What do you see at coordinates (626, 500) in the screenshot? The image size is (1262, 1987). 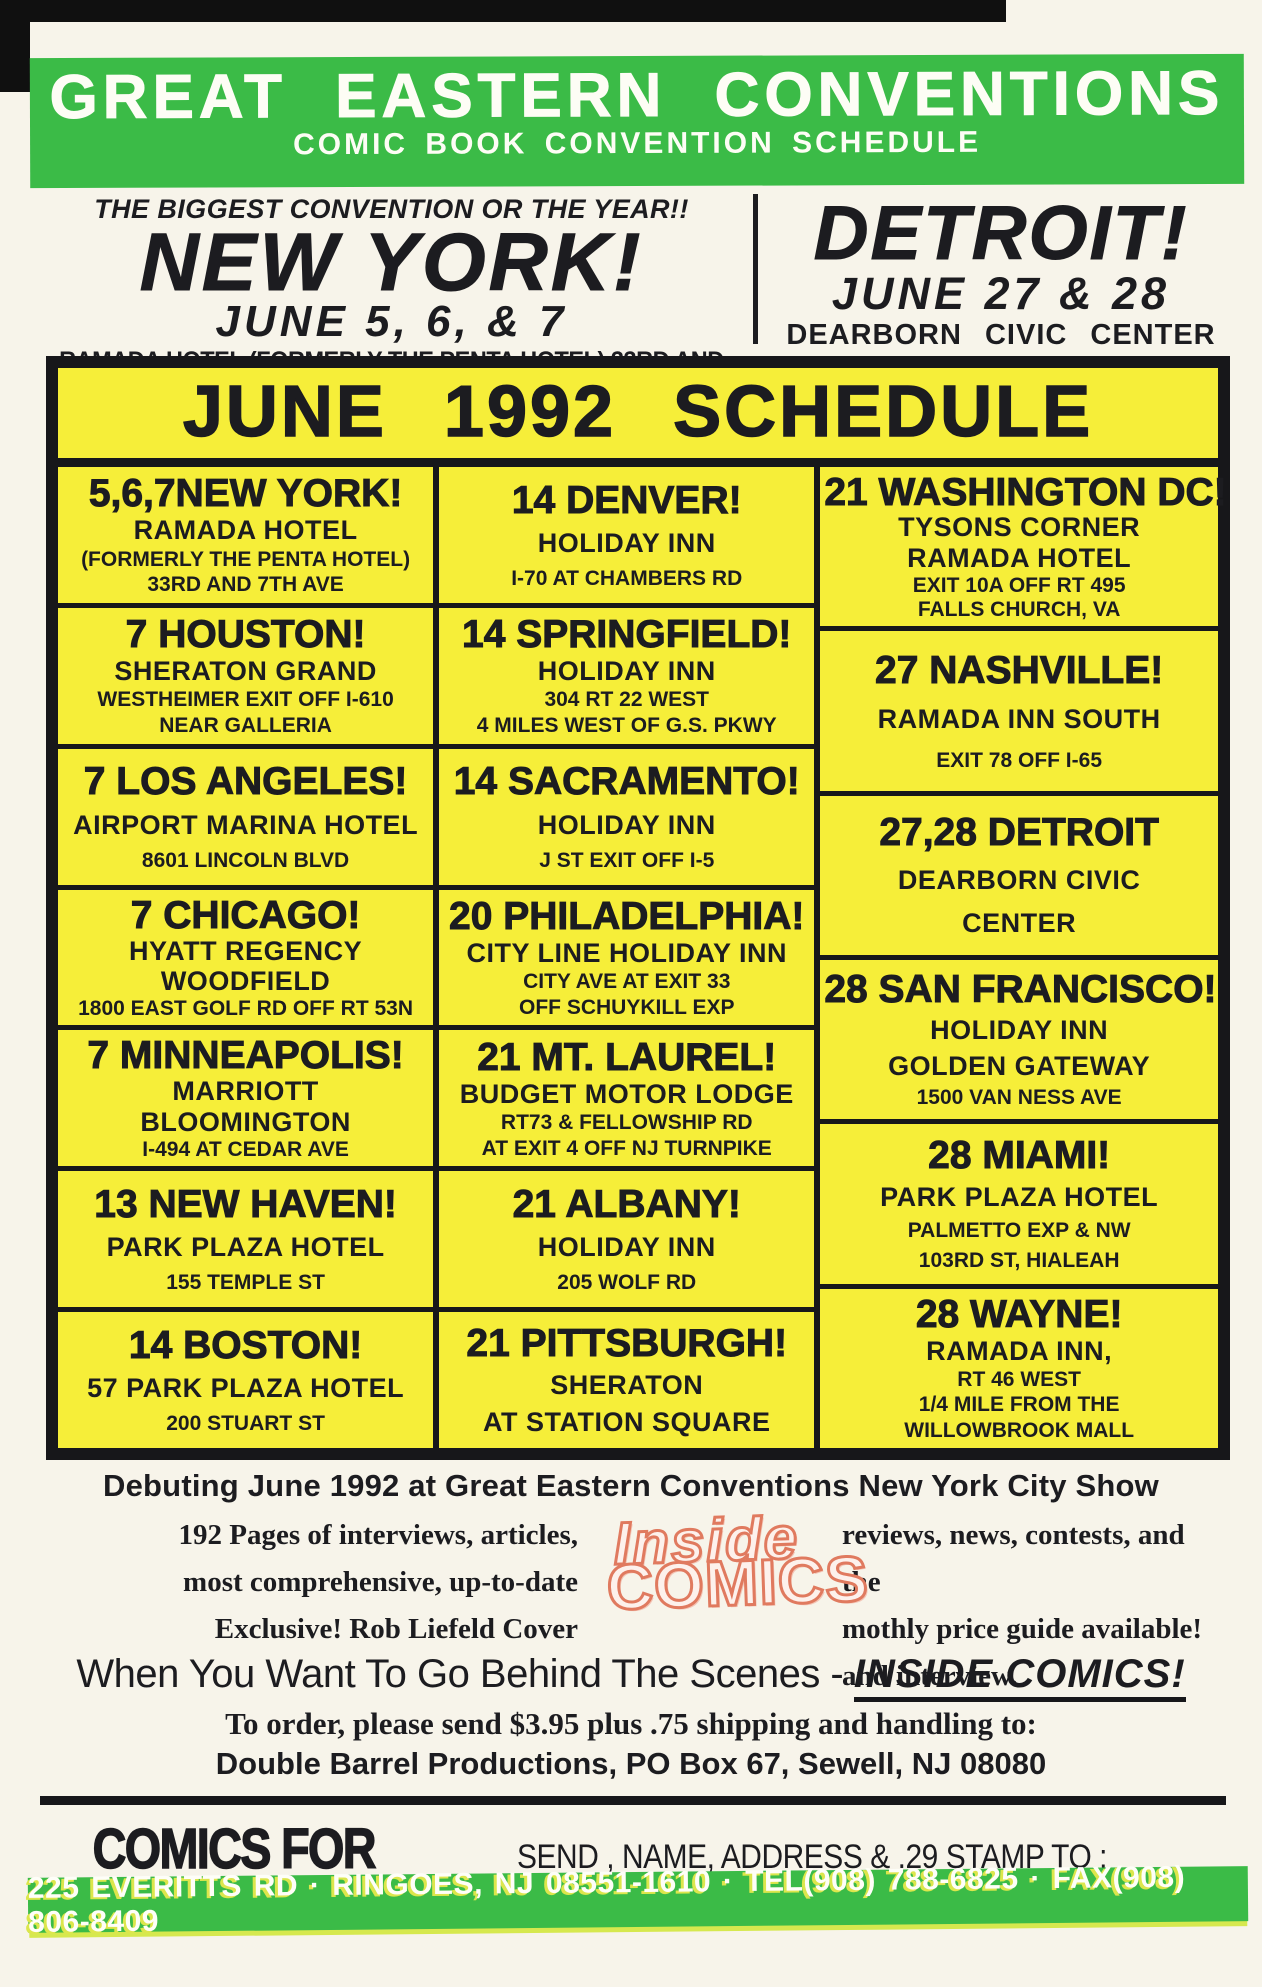 I see `entry-title: 14 DENVER!` at bounding box center [626, 500].